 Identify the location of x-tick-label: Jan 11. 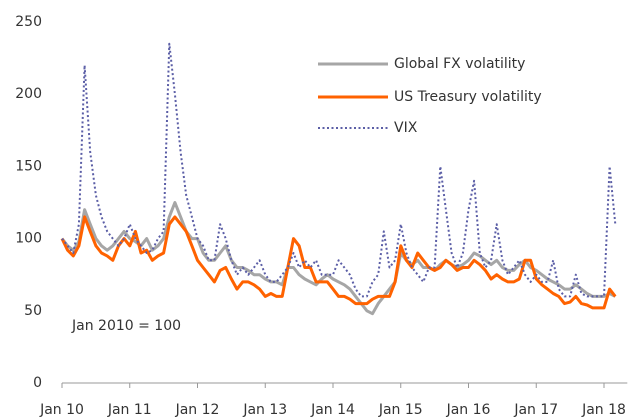
(129, 410).